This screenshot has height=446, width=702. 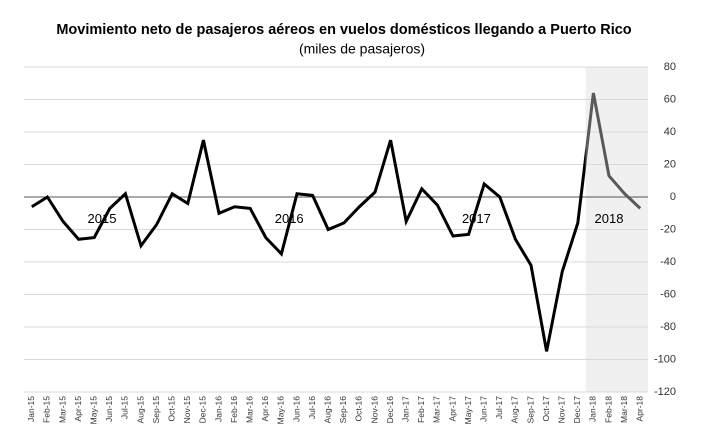 What do you see at coordinates (452, 409) in the screenshot?
I see `x-tick-label: Apr-17` at bounding box center [452, 409].